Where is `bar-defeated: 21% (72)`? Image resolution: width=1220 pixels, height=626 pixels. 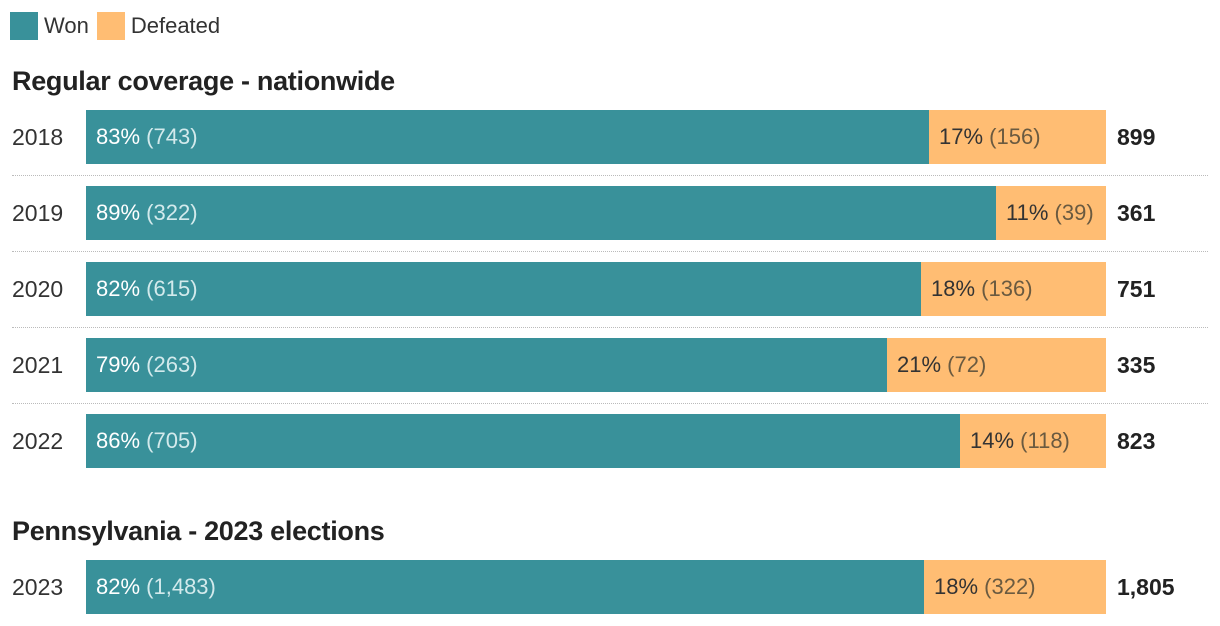
bar-defeated: 21% (72) is located at coordinates (996, 365).